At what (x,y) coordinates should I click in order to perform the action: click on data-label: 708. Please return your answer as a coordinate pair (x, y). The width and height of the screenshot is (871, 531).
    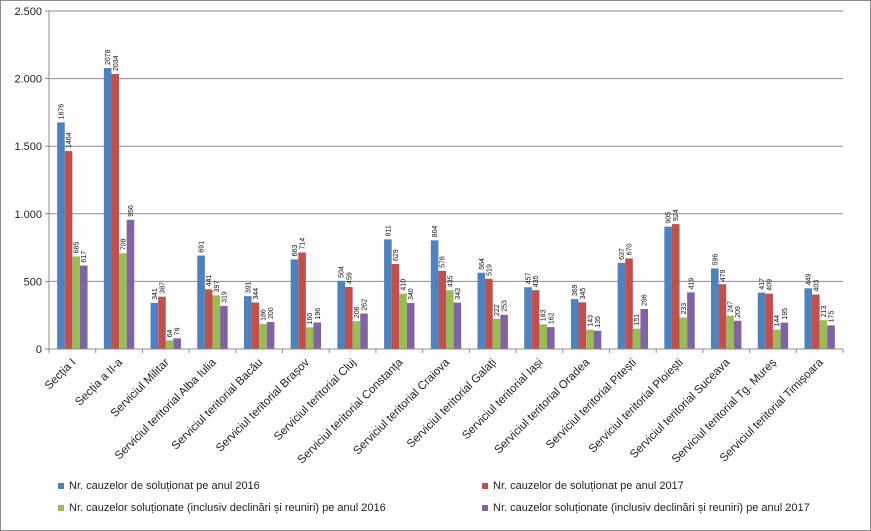
    Looking at the image, I should click on (123, 244).